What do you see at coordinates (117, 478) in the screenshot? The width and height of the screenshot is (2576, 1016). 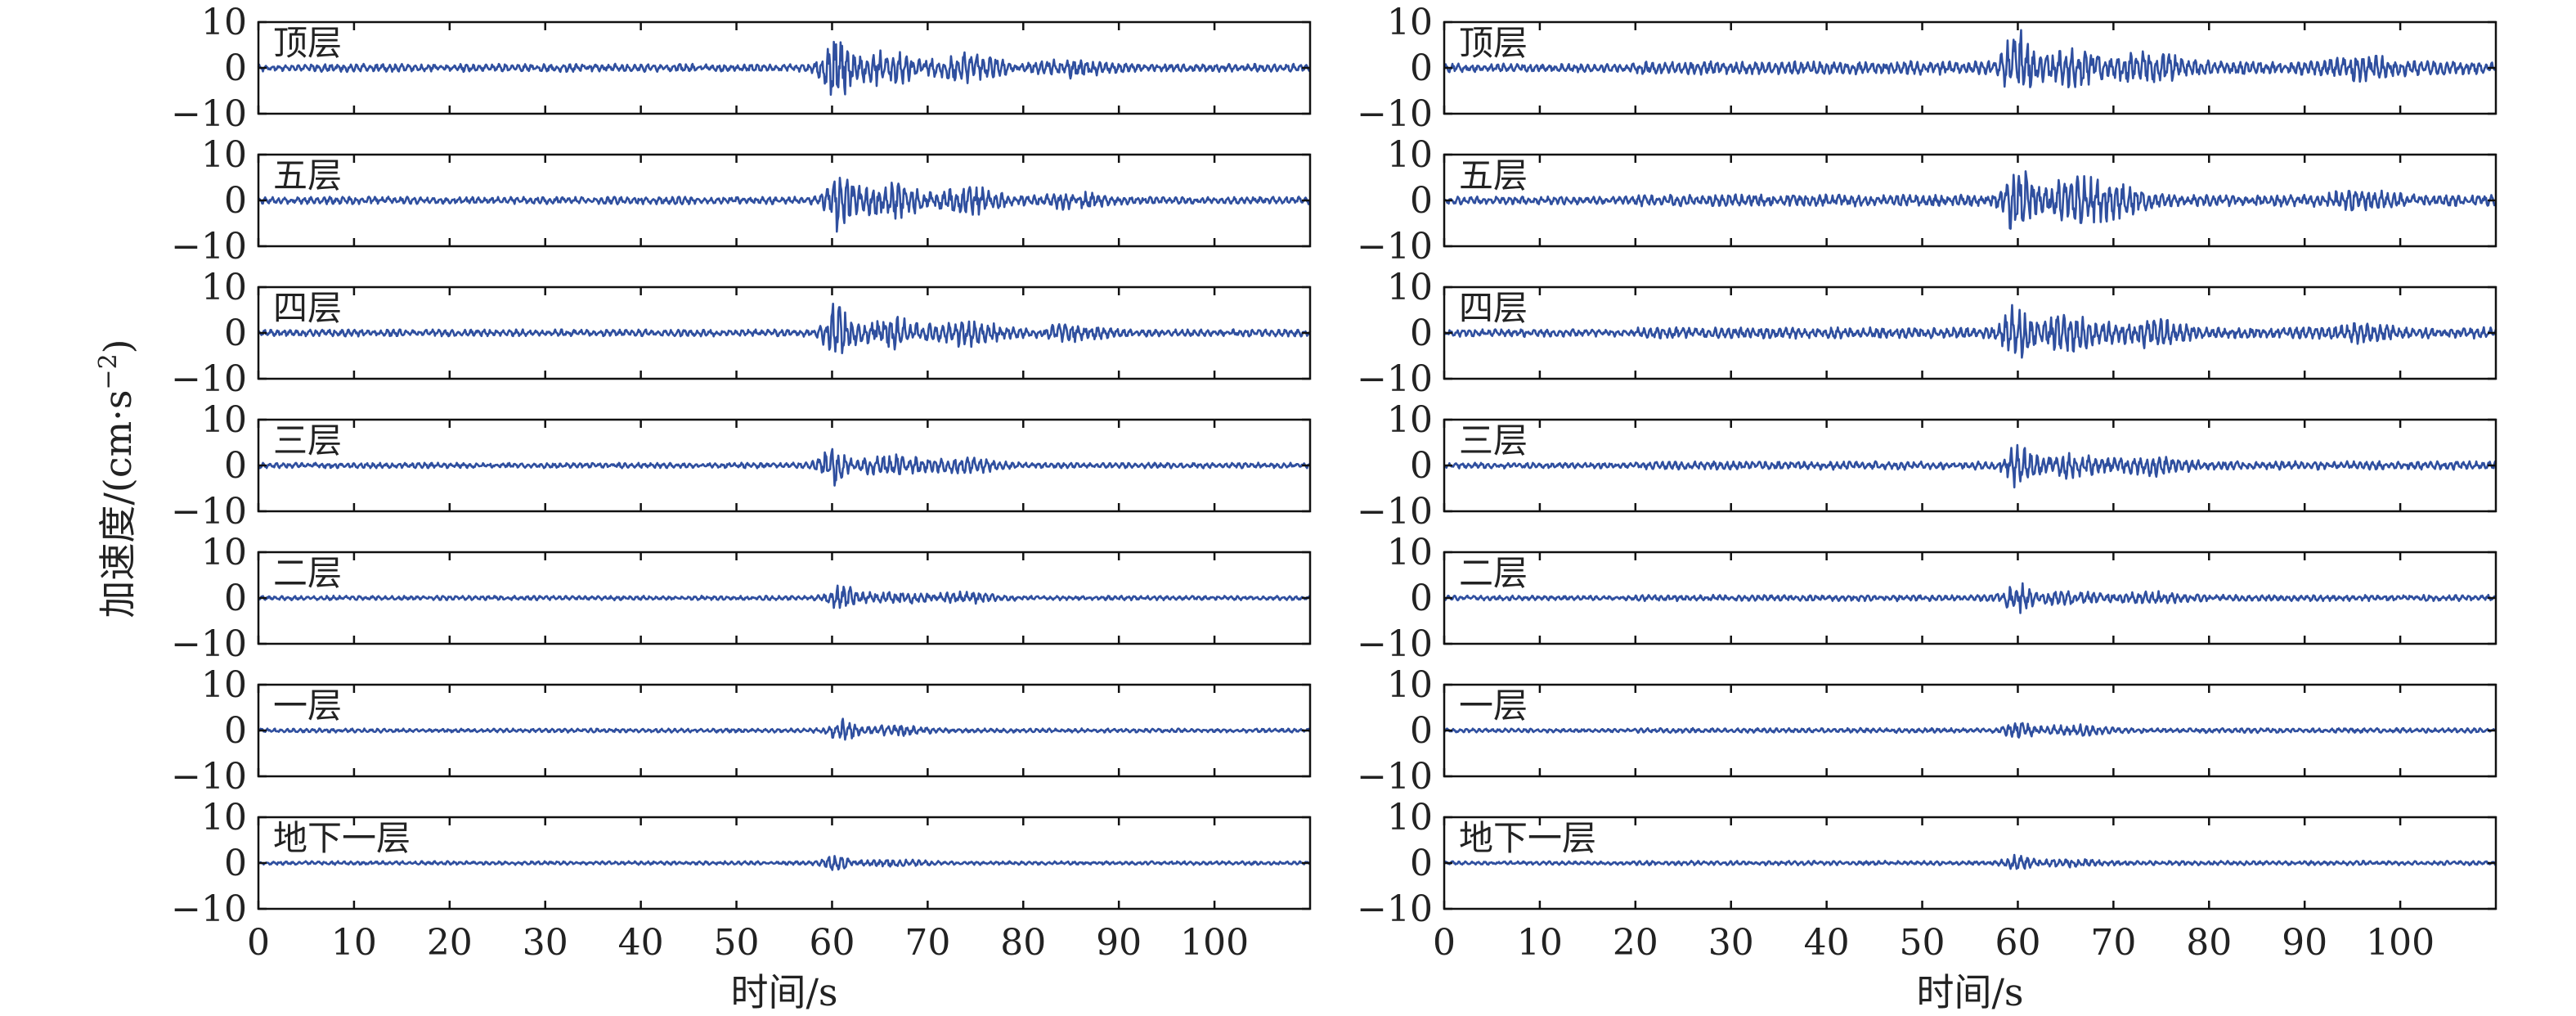 I see `y-axis-label: 加速度/(cm·s−2)` at bounding box center [117, 478].